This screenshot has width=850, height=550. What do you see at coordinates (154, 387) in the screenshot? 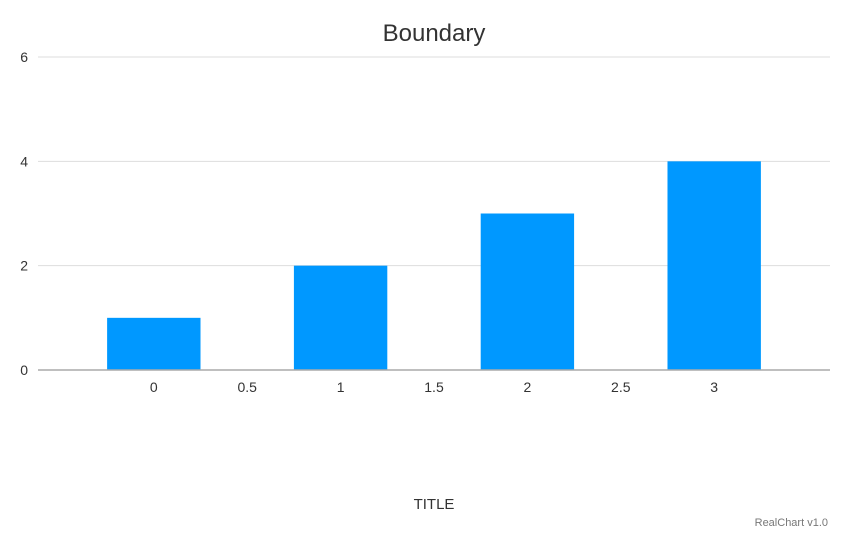
I see `x-tick-label: 0` at bounding box center [154, 387].